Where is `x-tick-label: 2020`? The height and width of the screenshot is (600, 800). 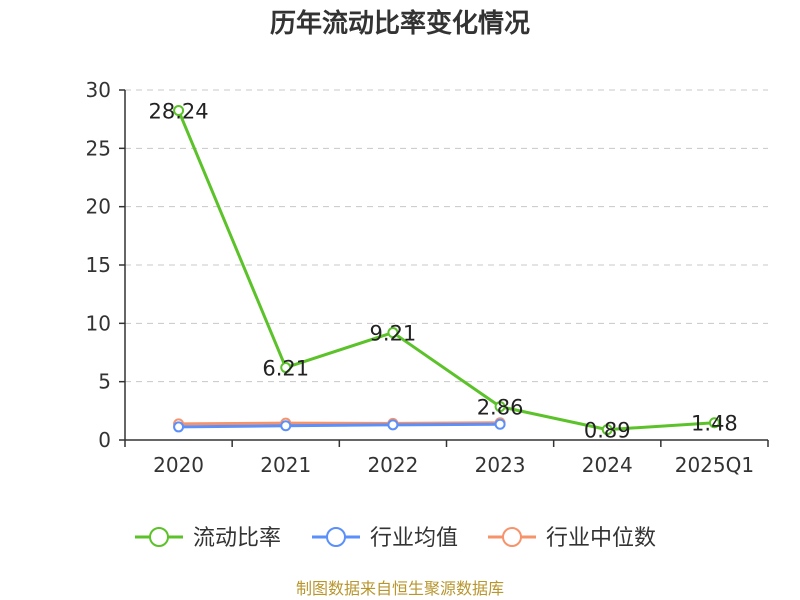
x-tick-label: 2020 is located at coordinates (178, 465).